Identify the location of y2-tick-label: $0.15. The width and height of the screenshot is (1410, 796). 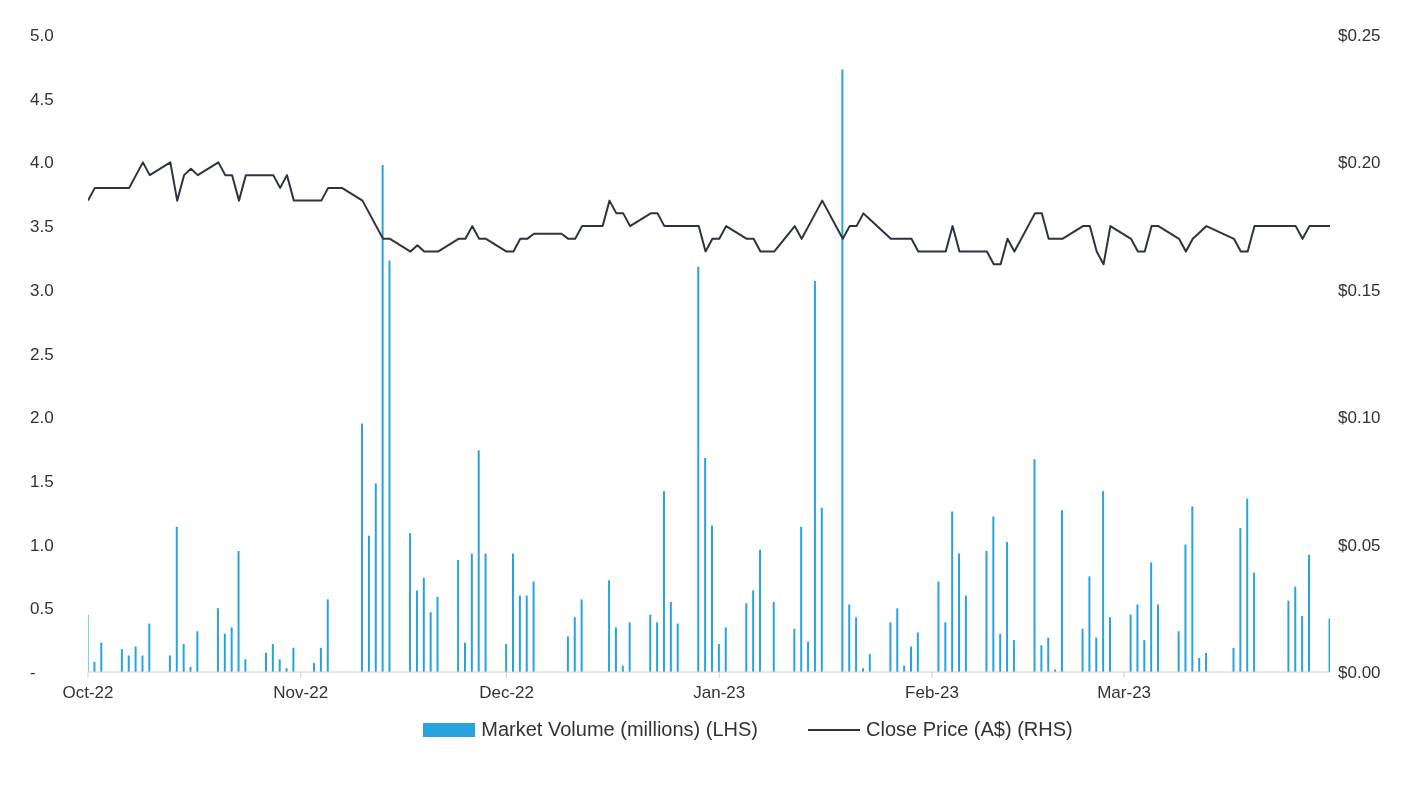
(1359, 290).